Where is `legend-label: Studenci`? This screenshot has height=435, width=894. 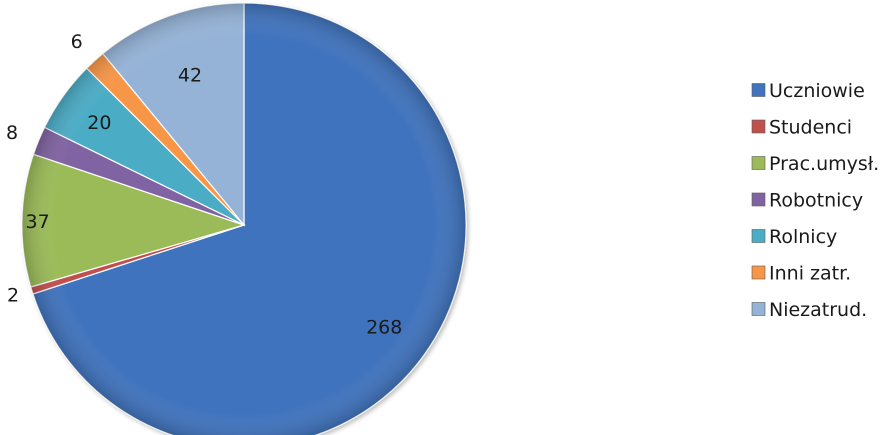 legend-label: Studenci is located at coordinates (810, 128).